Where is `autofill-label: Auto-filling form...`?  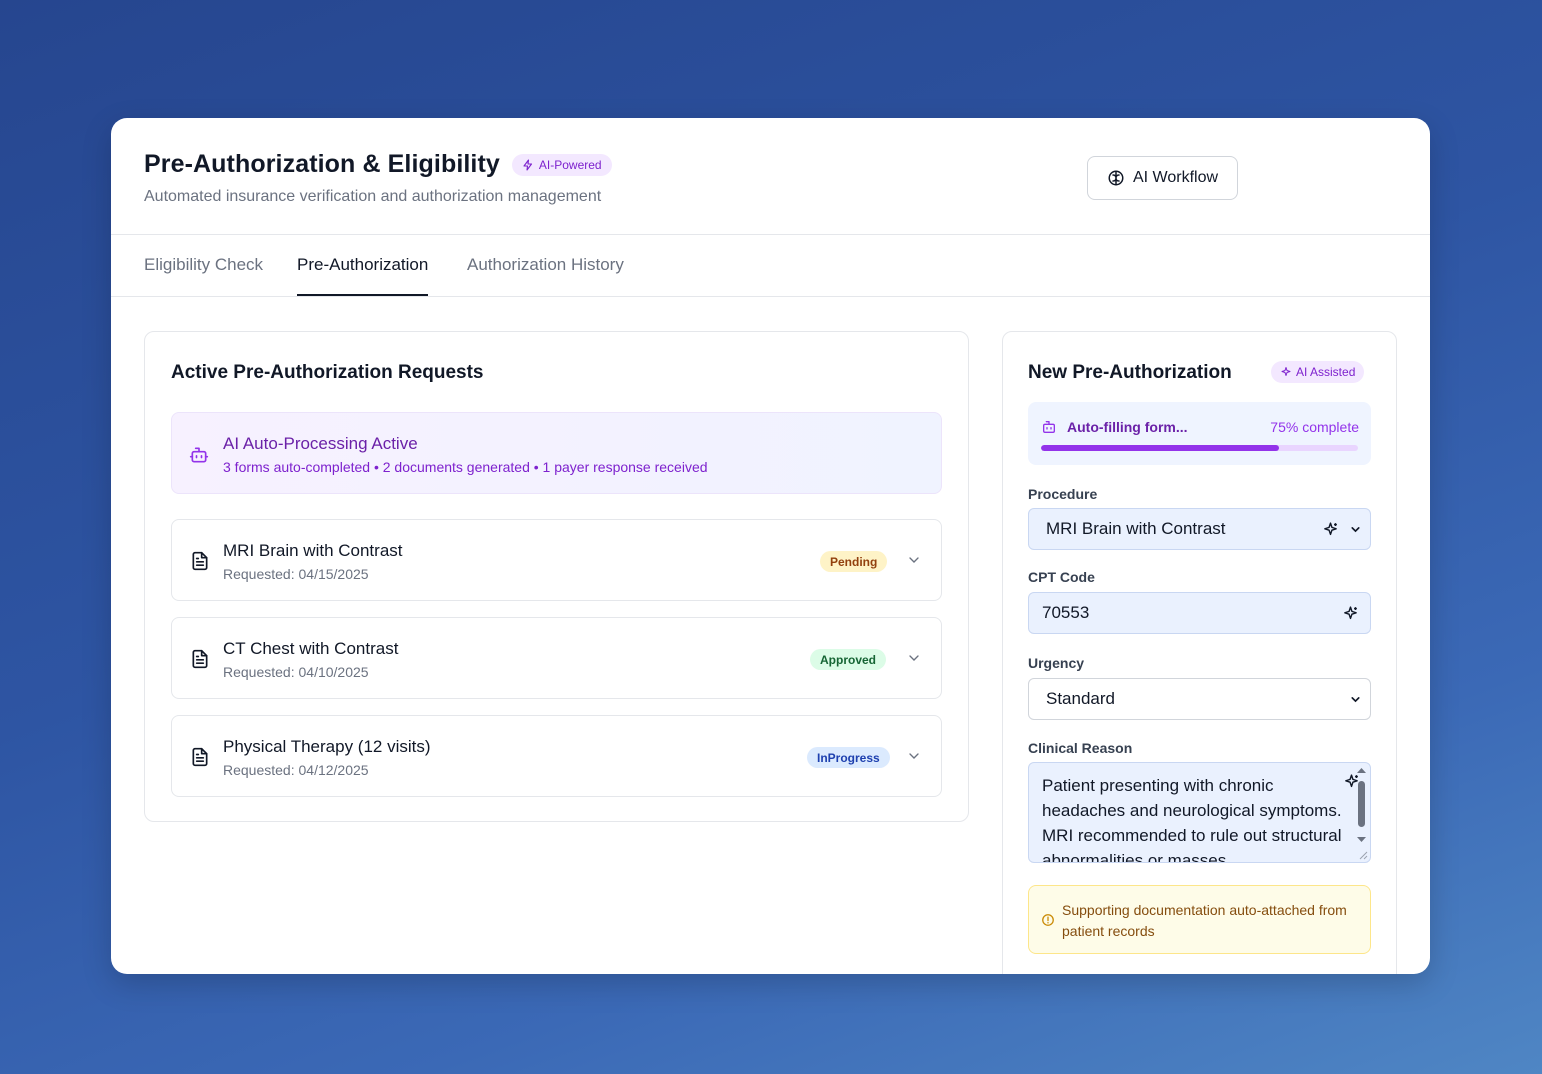 autofill-label: Auto-filling form... is located at coordinates (1127, 427).